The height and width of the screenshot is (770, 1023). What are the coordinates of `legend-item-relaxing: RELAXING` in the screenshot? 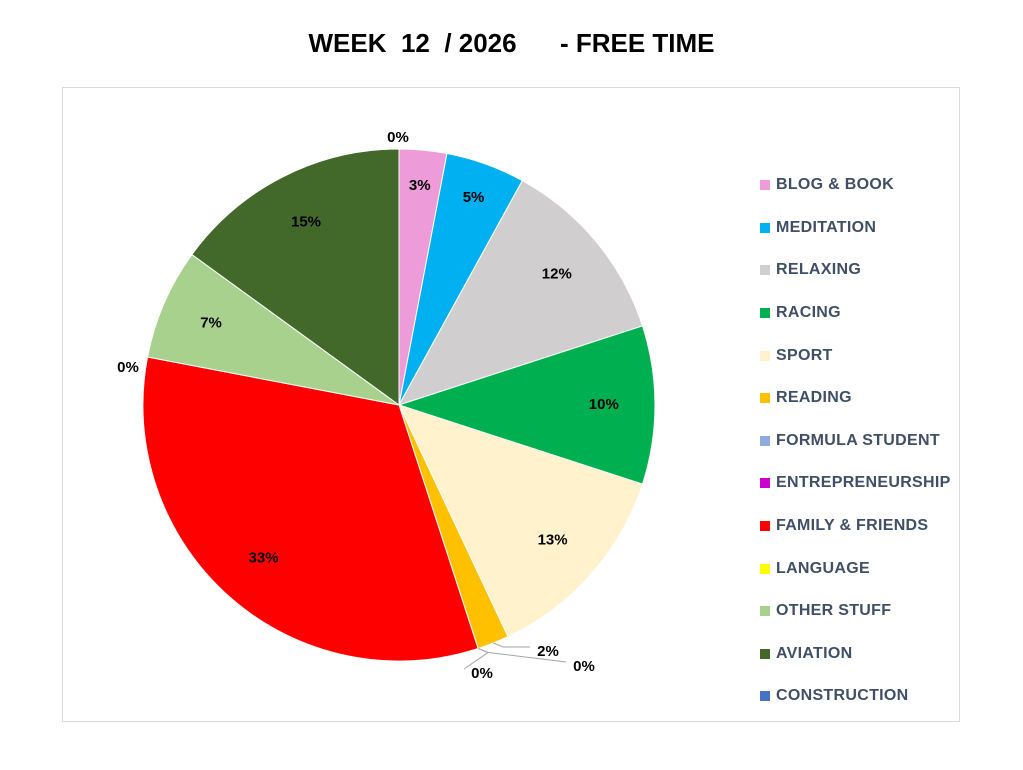 It's located at (855, 270).